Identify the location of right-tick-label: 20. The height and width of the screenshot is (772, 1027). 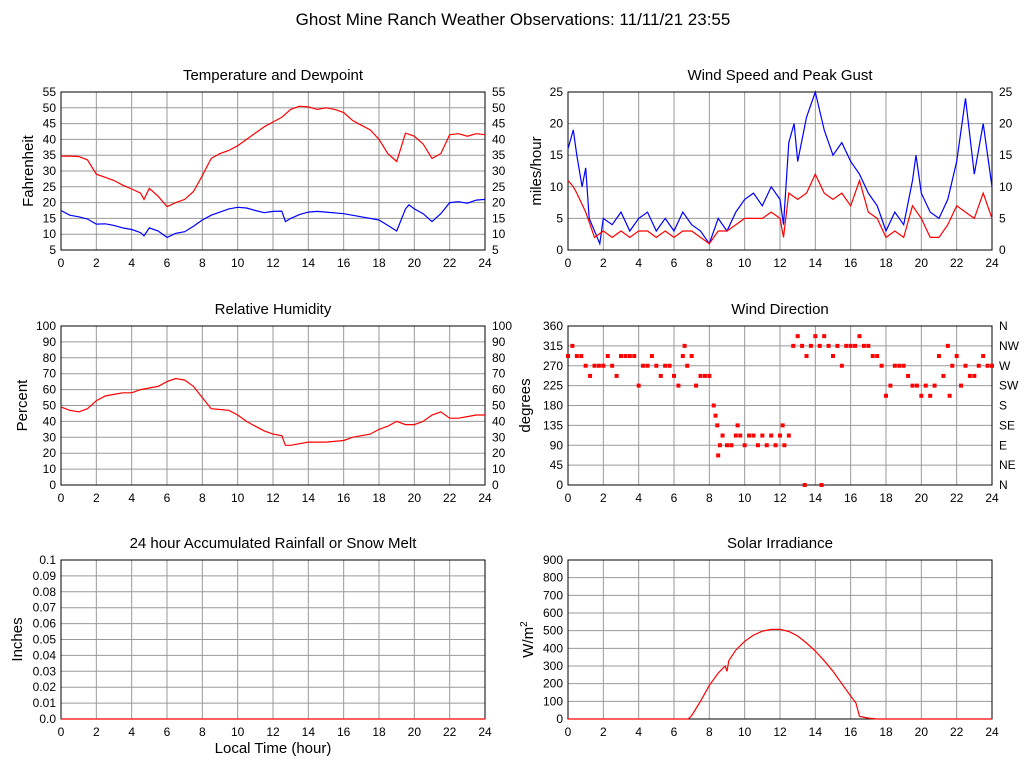
(499, 453).